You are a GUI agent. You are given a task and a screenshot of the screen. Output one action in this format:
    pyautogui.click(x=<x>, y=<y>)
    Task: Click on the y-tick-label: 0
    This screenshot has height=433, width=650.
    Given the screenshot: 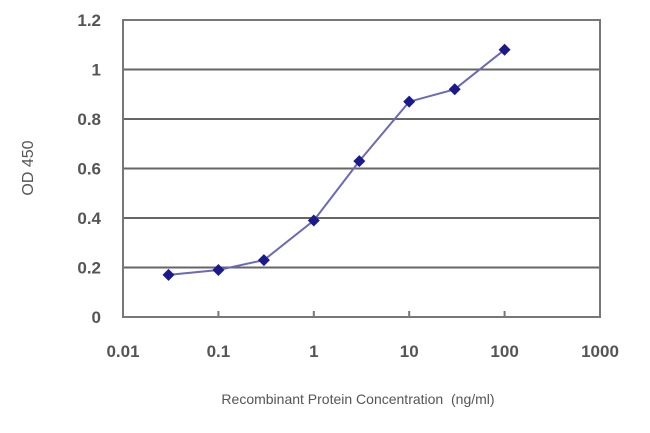 What is the action you would take?
    pyautogui.click(x=96, y=317)
    